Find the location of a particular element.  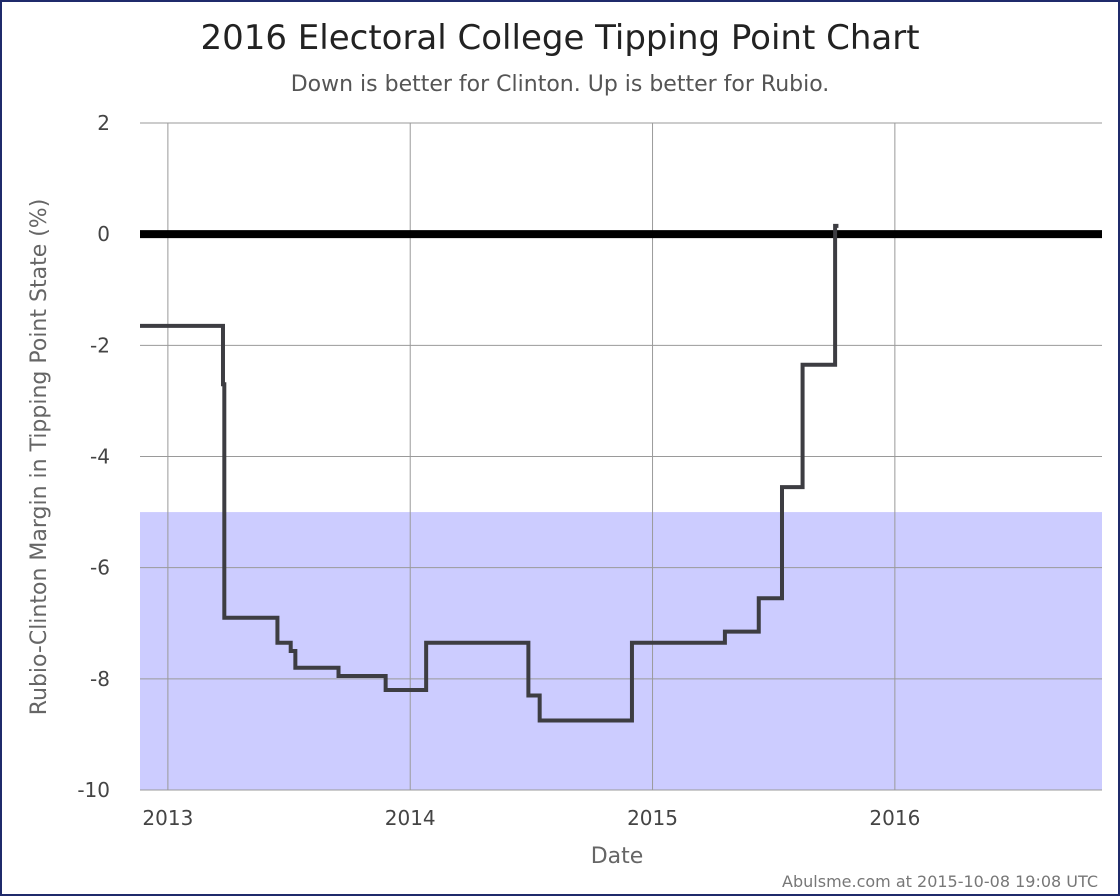

y-tick-labels: 2 0 -2 -4 -6 -8 -10 is located at coordinates (93, 456).